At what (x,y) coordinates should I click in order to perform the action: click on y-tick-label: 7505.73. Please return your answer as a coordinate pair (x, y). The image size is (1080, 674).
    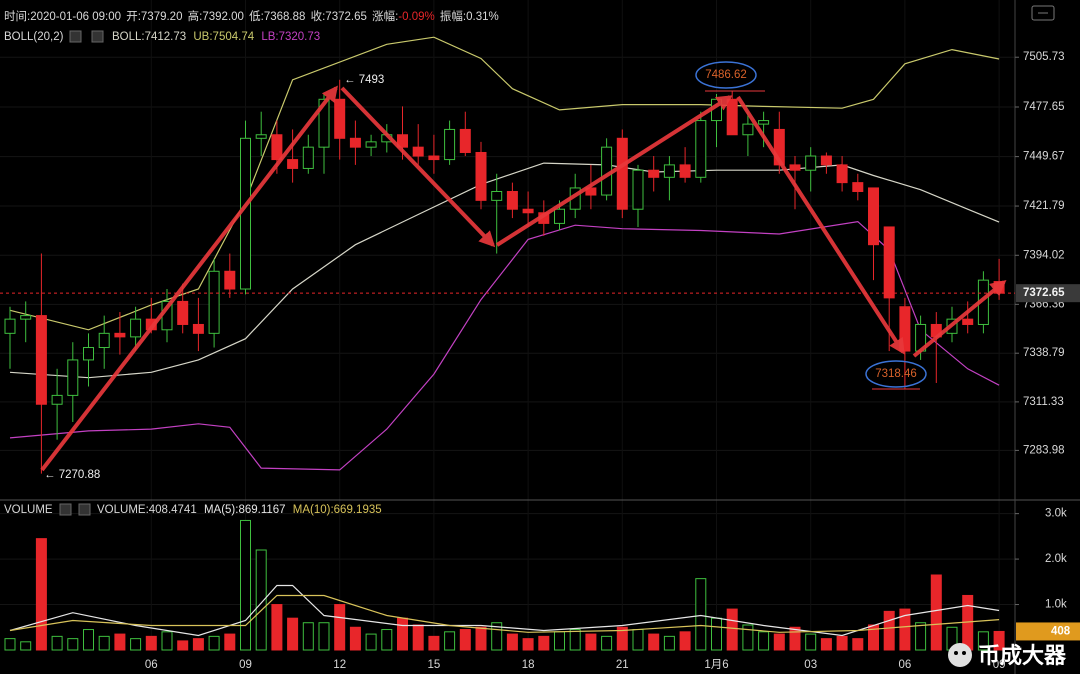
    Looking at the image, I should click on (1044, 57).